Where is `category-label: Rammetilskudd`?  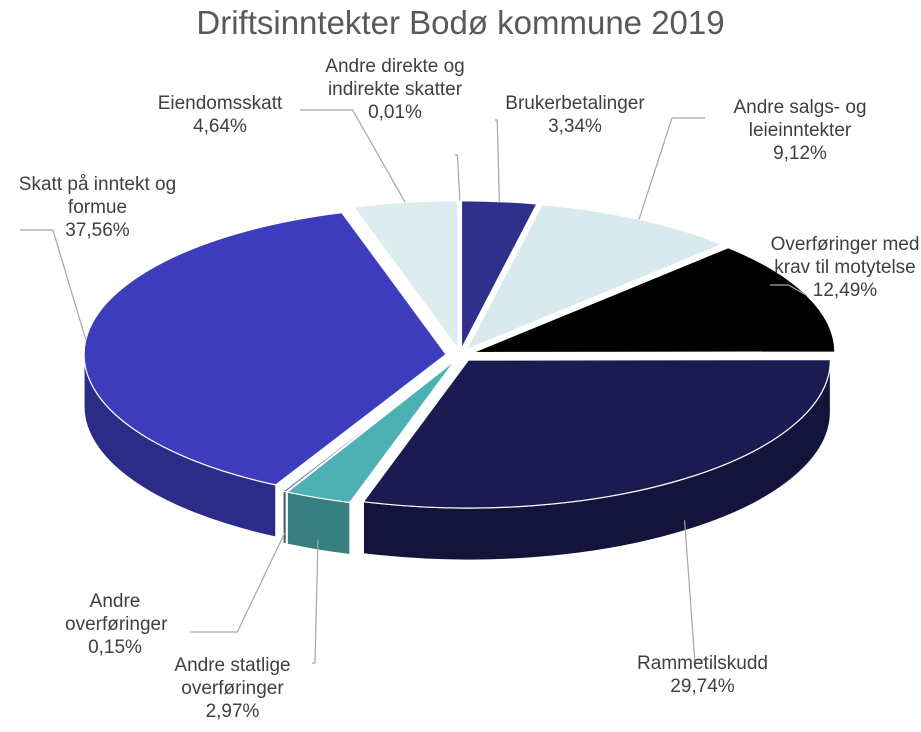 category-label: Rammetilskudd is located at coordinates (702, 663).